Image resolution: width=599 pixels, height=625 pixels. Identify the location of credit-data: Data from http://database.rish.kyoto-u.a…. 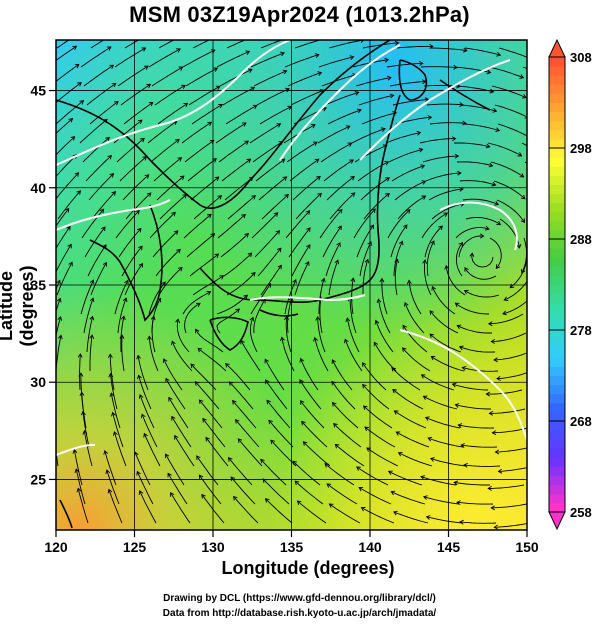
(299, 613).